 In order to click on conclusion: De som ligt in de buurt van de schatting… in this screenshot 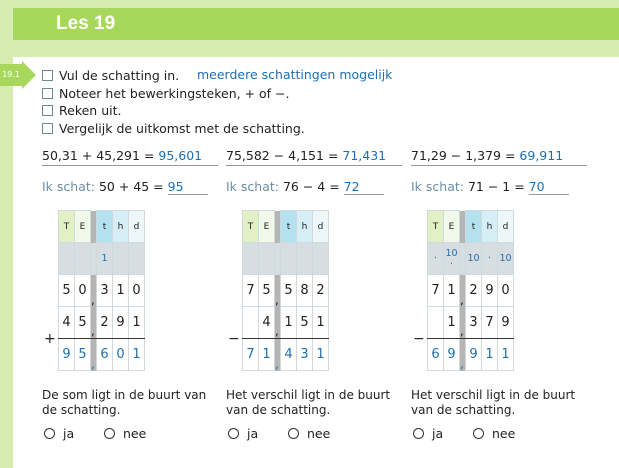, I will do `click(124, 402)`.